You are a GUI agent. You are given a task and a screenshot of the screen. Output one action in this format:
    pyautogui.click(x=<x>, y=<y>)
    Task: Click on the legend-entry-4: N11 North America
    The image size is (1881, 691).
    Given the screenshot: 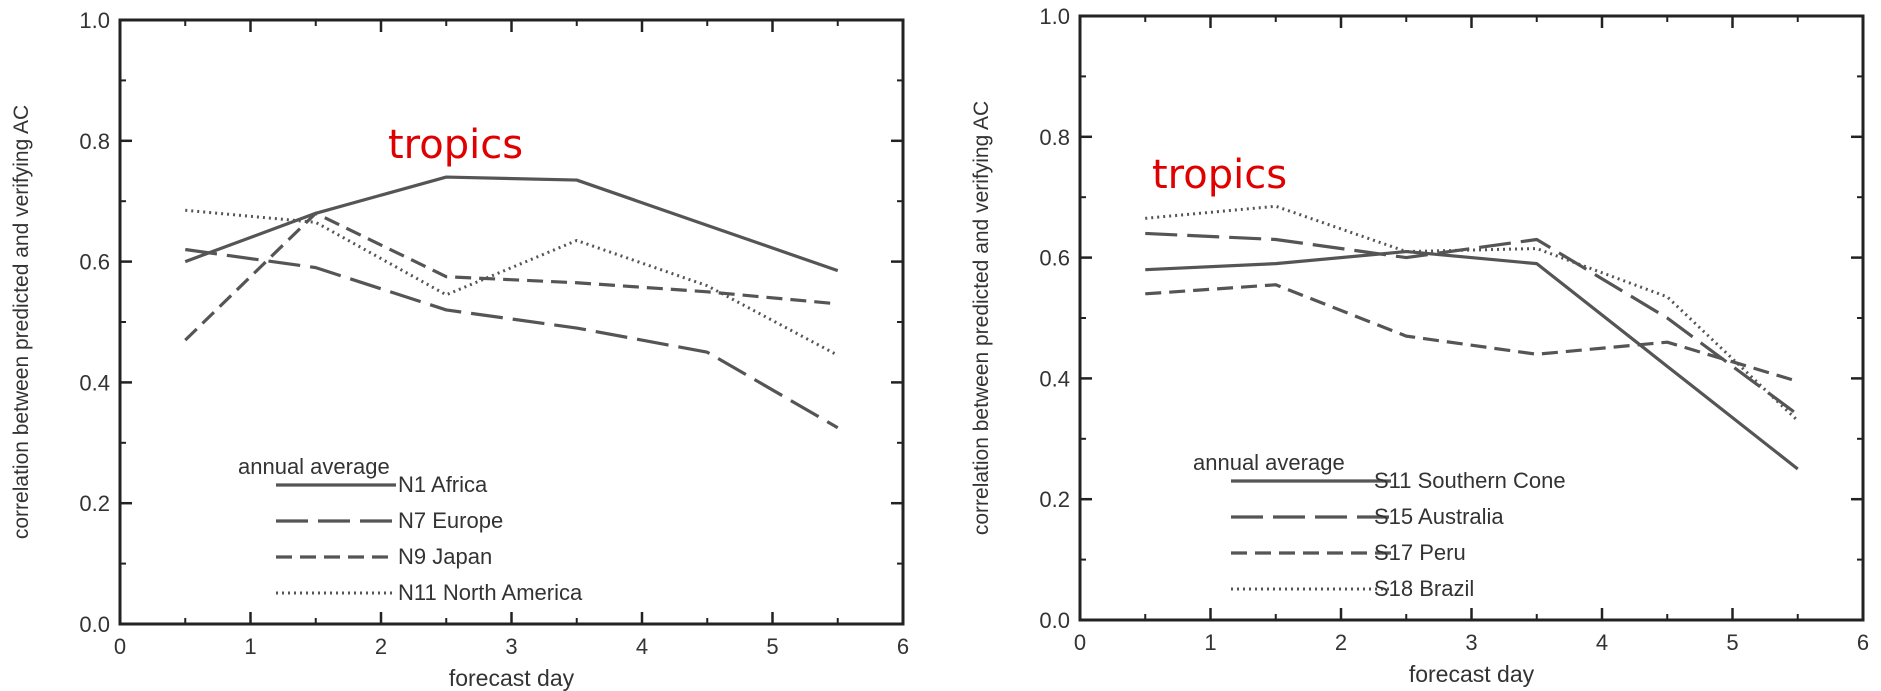 What is the action you would take?
    pyautogui.click(x=490, y=592)
    